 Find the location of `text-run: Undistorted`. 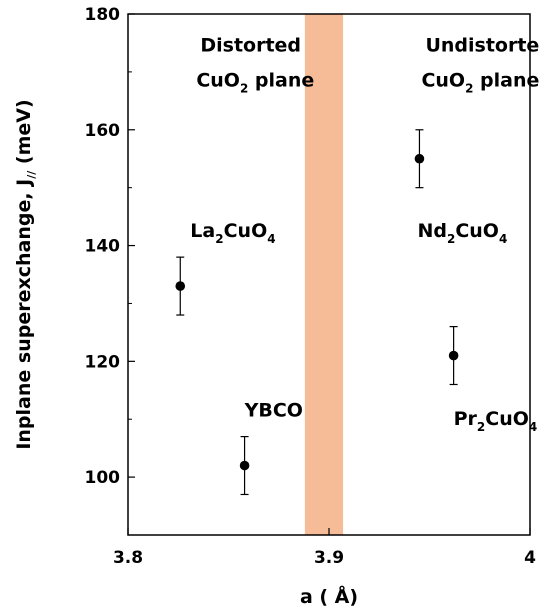

text-run: Undistorted is located at coordinates (482, 46).